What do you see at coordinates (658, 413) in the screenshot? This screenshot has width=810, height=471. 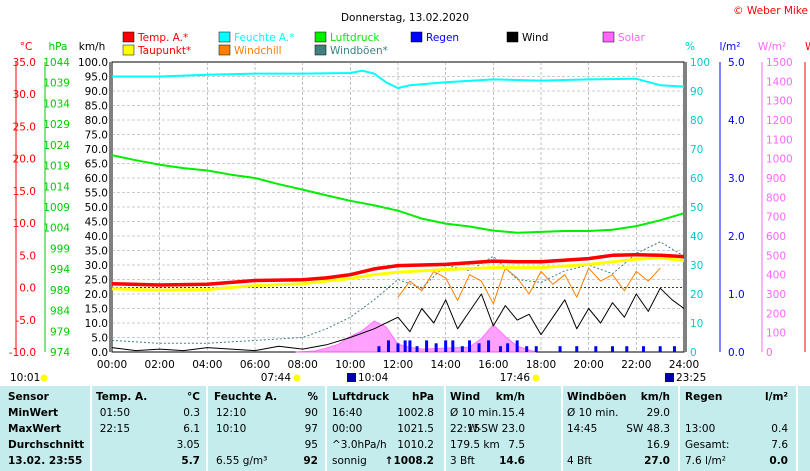 I see `table-cell: 29.0` at bounding box center [658, 413].